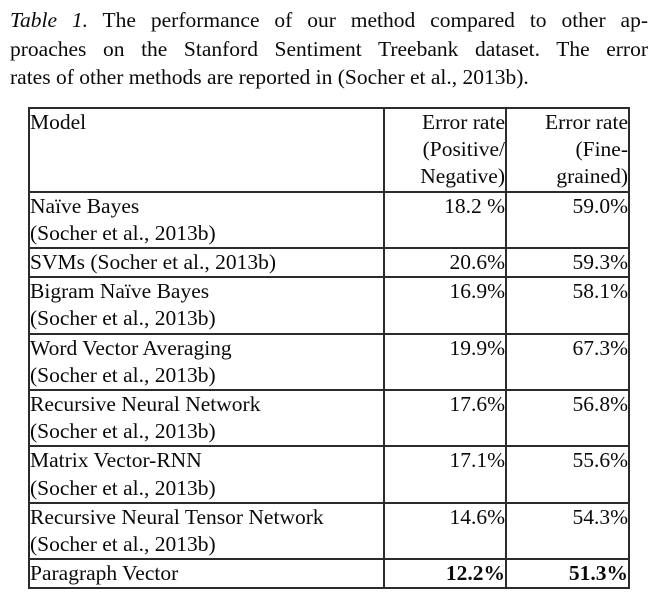 This screenshot has width=656, height=594. Describe the element at coordinates (445, 574) in the screenshot. I see `posneg-error-value: 12.2%` at that location.